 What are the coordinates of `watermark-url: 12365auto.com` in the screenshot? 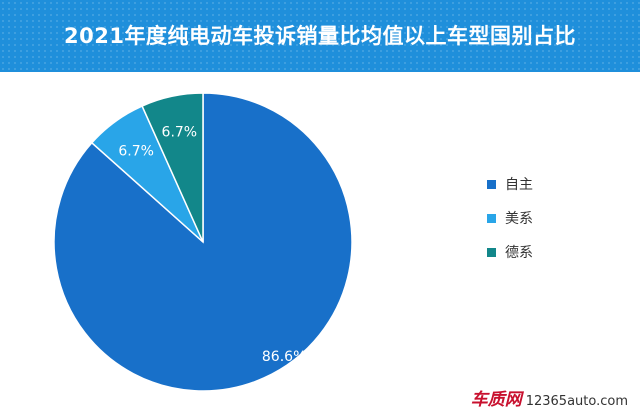 It's located at (576, 401).